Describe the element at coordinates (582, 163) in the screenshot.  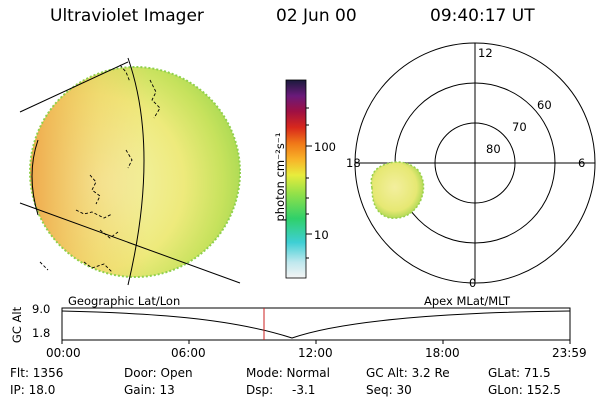
I see `mlt-label-6: 6` at that location.